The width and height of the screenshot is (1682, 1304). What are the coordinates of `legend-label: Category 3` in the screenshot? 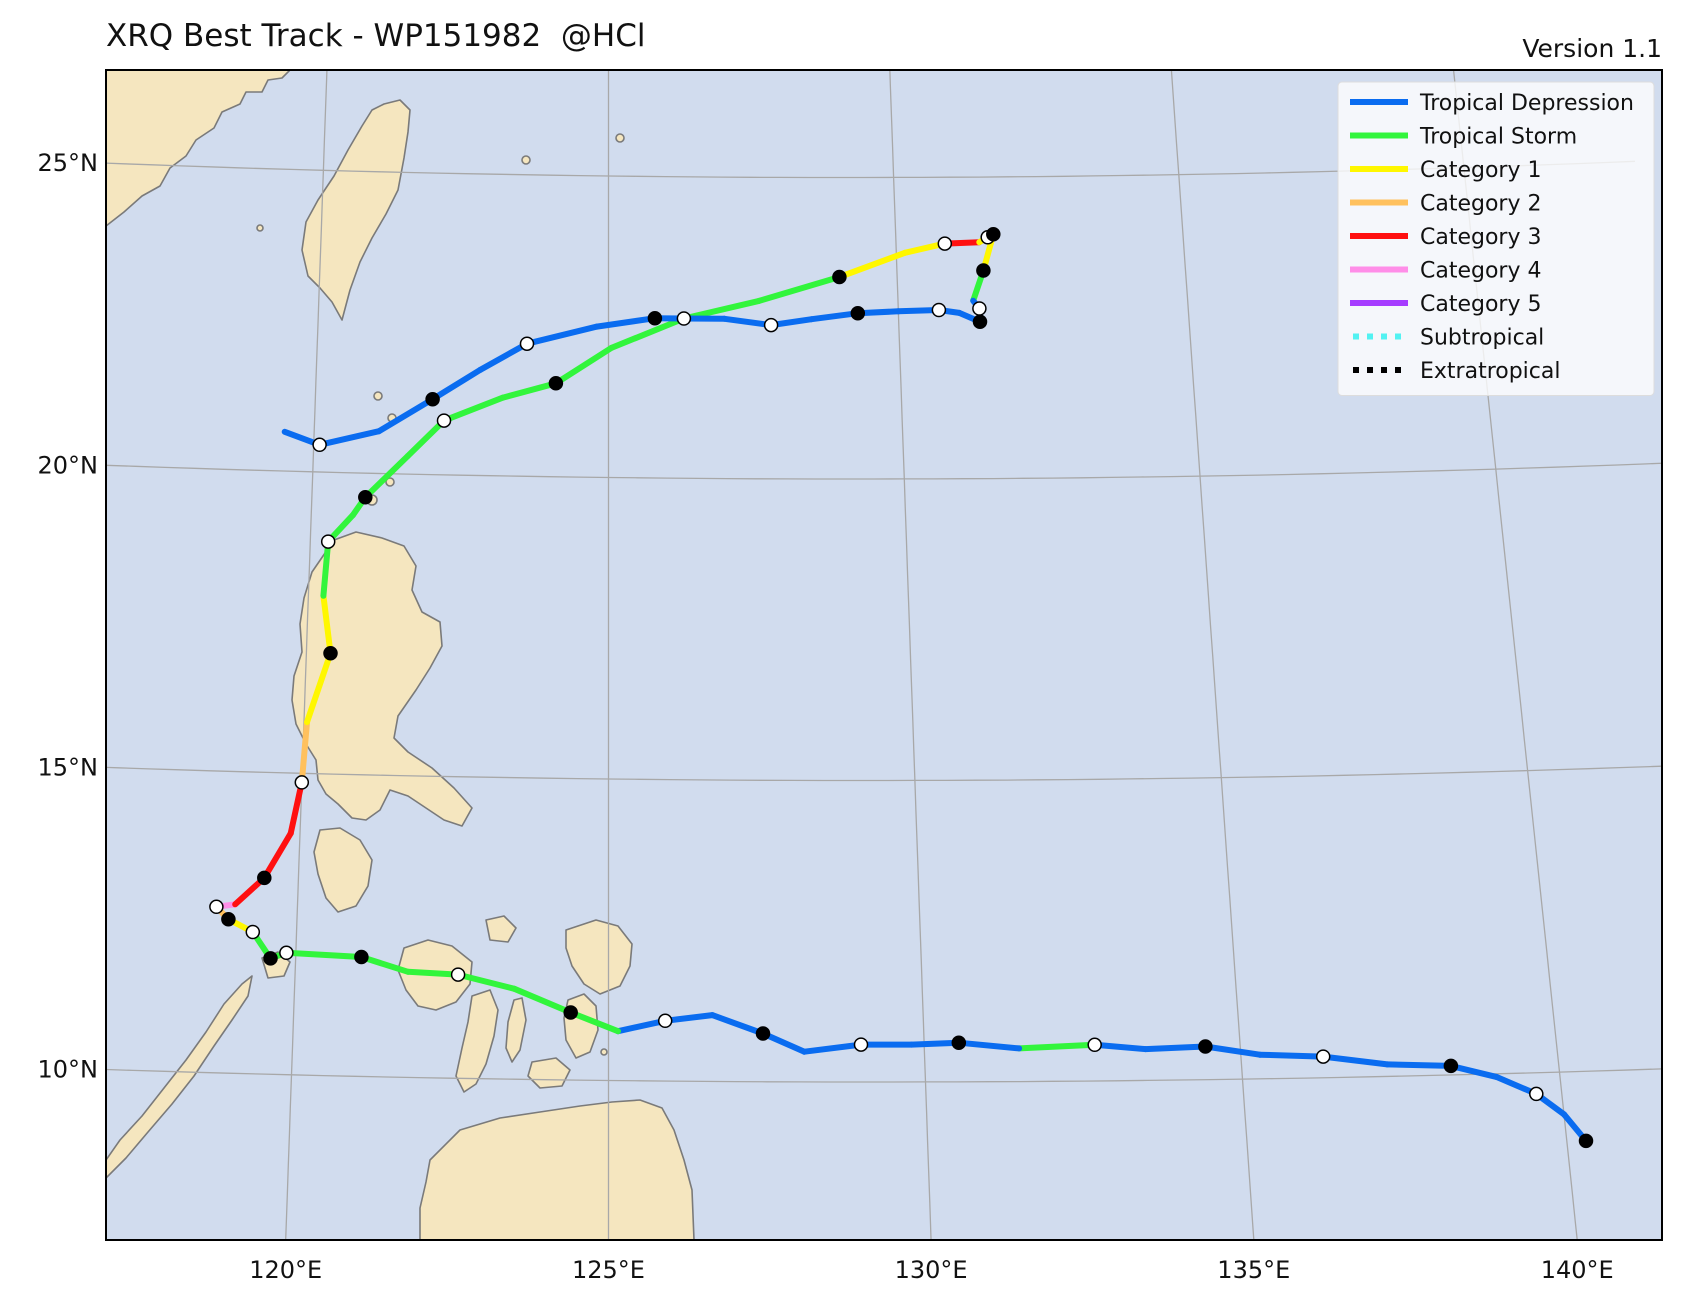 It's located at (1480, 237).